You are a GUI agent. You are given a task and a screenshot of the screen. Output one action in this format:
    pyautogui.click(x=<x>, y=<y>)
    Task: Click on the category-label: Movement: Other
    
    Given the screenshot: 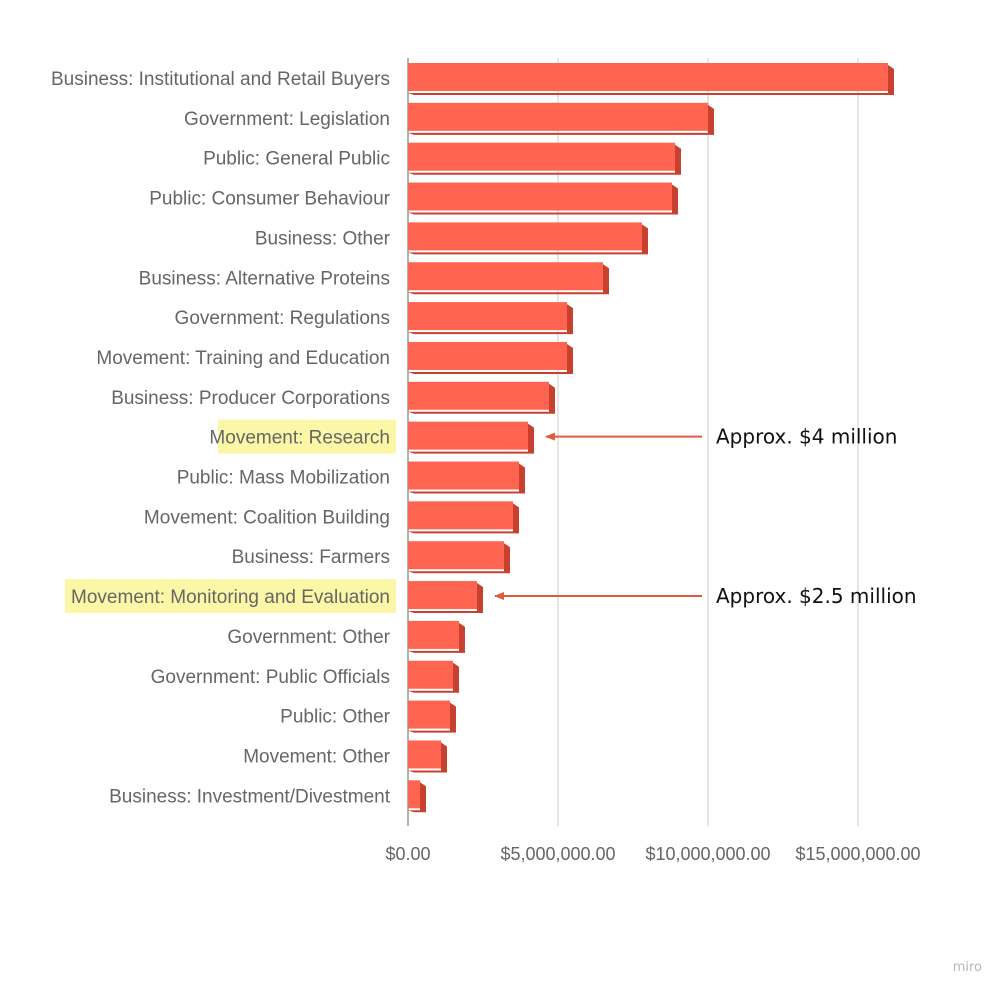 What is the action you would take?
    pyautogui.click(x=316, y=756)
    